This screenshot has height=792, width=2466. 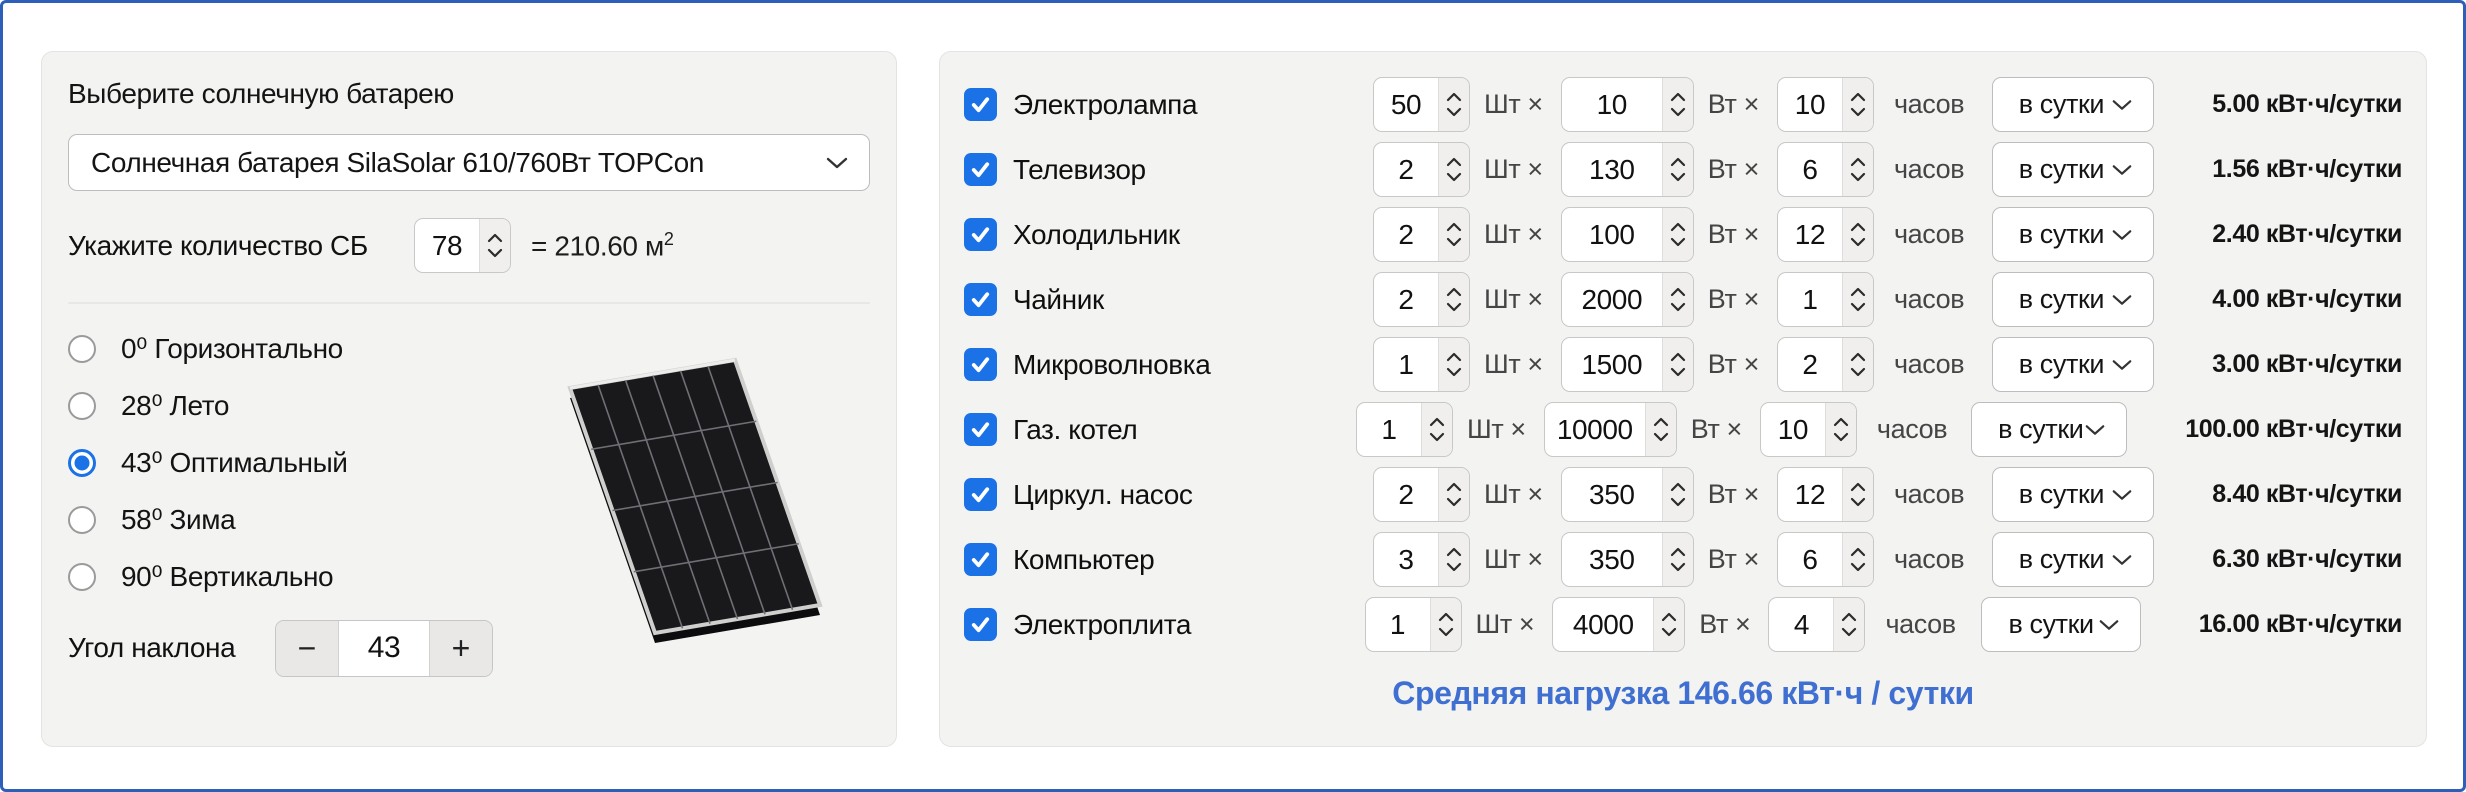 I want to click on row-result: 8.40 кВт·ч/сутки, so click(x=2307, y=494).